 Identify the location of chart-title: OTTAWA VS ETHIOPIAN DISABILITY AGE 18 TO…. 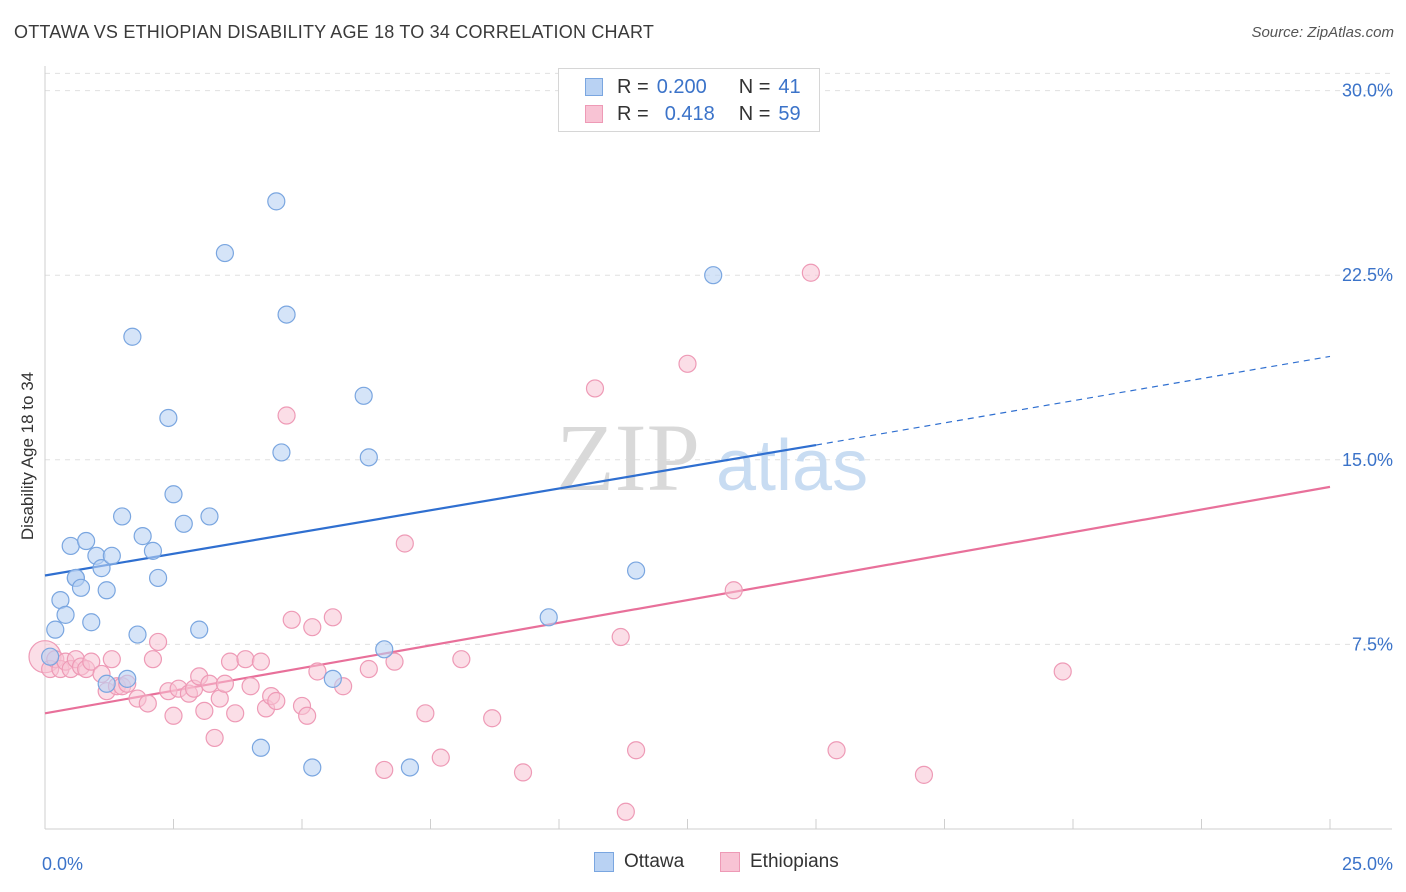
(334, 32).